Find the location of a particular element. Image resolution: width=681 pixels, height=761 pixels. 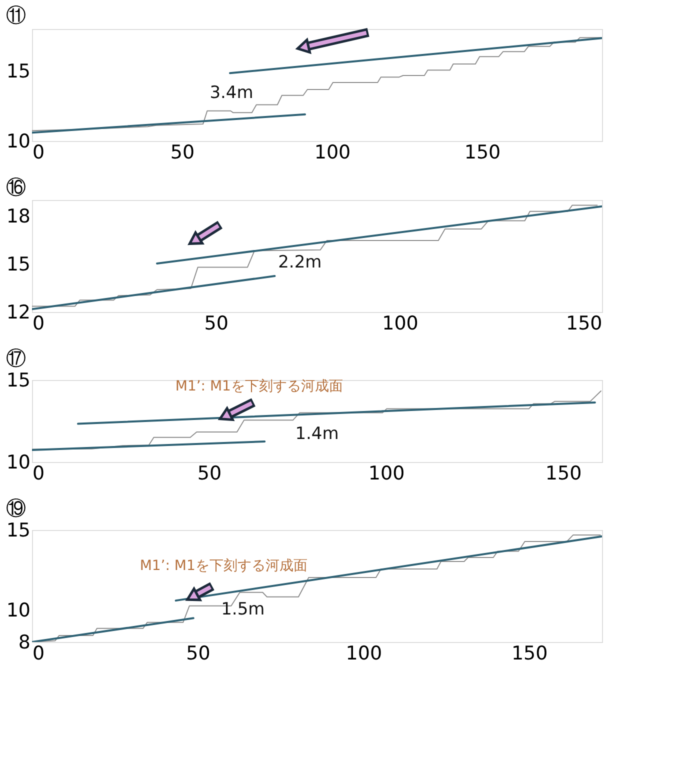

y-tick-label: 12 is located at coordinates (18, 313).